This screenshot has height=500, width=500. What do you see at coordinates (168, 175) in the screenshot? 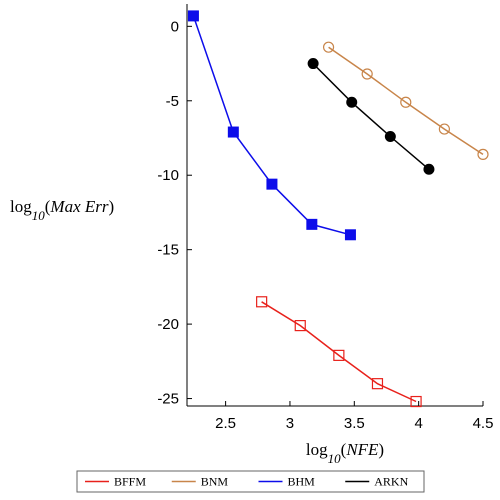
I see `y-tick-label-2: -10` at bounding box center [168, 175].